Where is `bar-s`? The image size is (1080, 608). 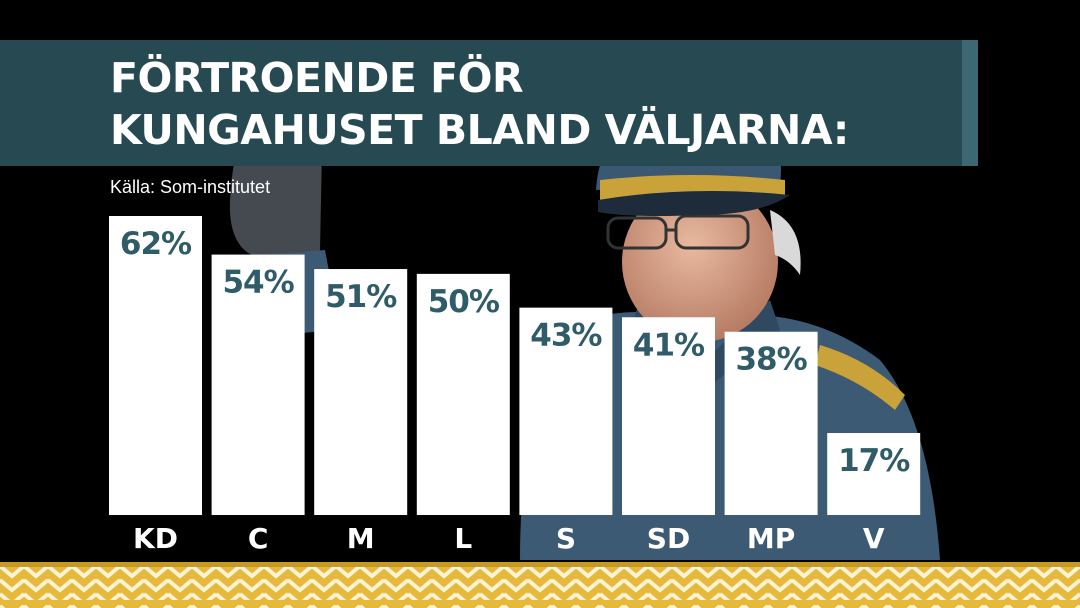 bar-s is located at coordinates (566, 411).